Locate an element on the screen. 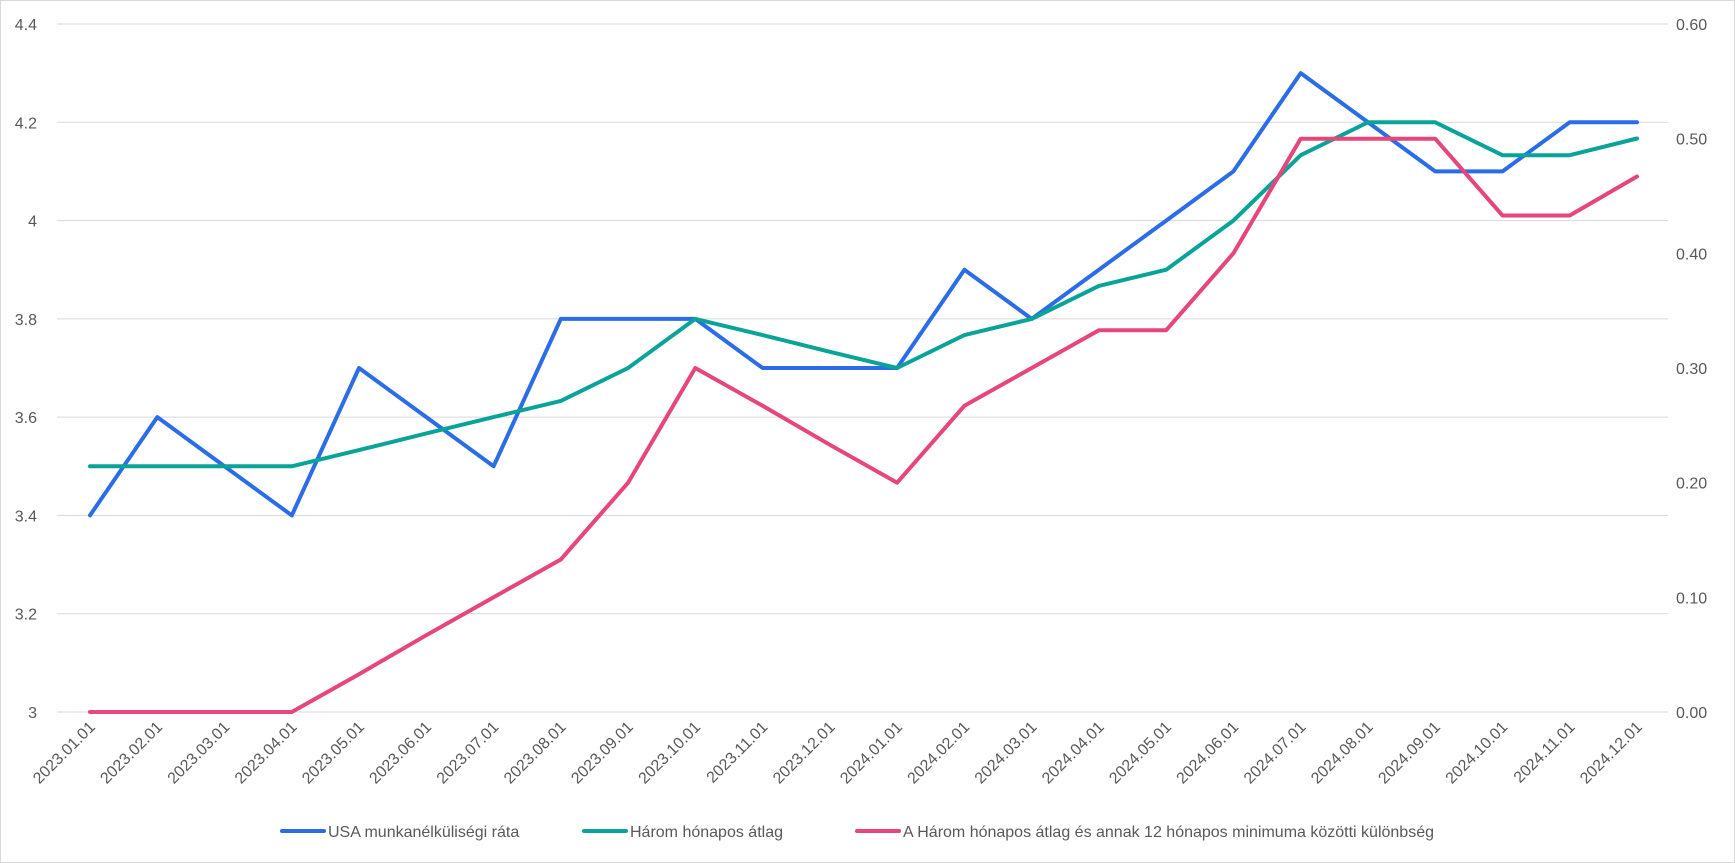 Image resolution: width=1735 pixels, height=863 pixels. y-left-tick-label: 3.6 is located at coordinates (26, 418).